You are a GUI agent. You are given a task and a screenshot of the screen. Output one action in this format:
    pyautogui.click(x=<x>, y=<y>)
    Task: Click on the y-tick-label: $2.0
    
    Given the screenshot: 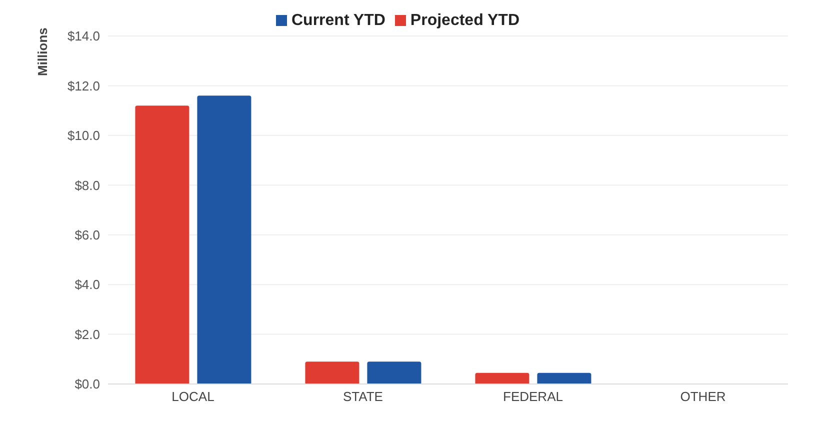 What is the action you would take?
    pyautogui.click(x=87, y=334)
    